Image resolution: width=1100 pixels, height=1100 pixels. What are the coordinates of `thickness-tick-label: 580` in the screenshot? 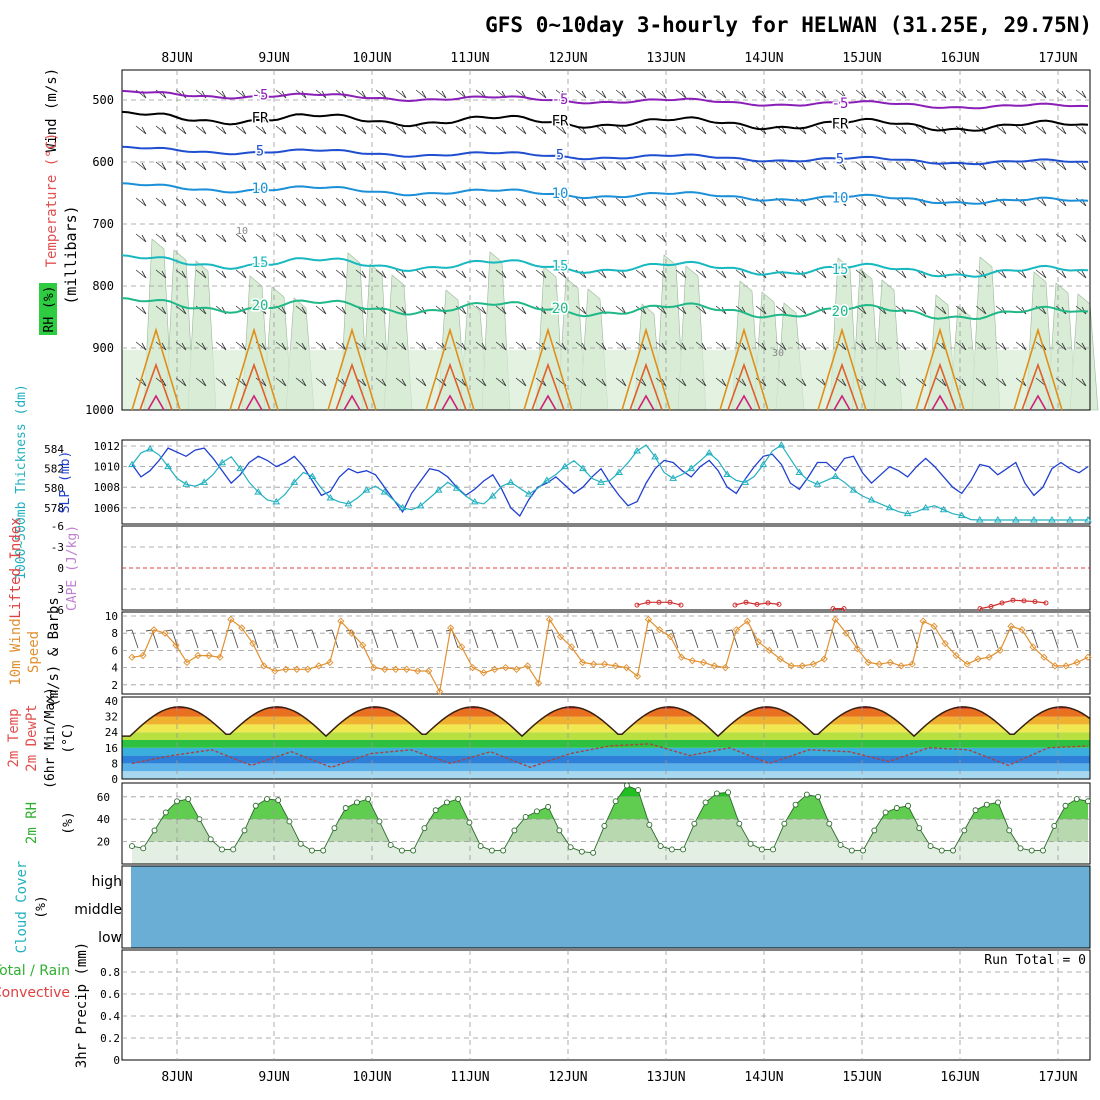 It's located at (54, 488).